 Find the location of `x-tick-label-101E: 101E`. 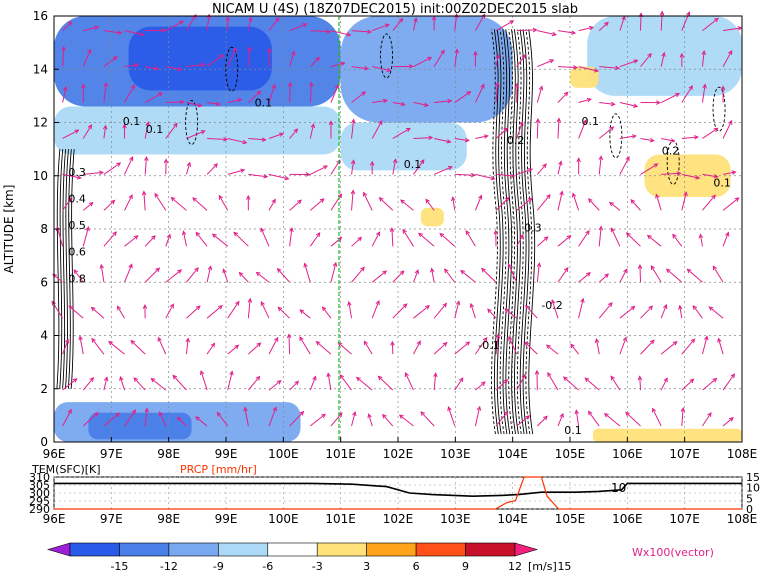

x-tick-label-101E: 101E is located at coordinates (340, 454).